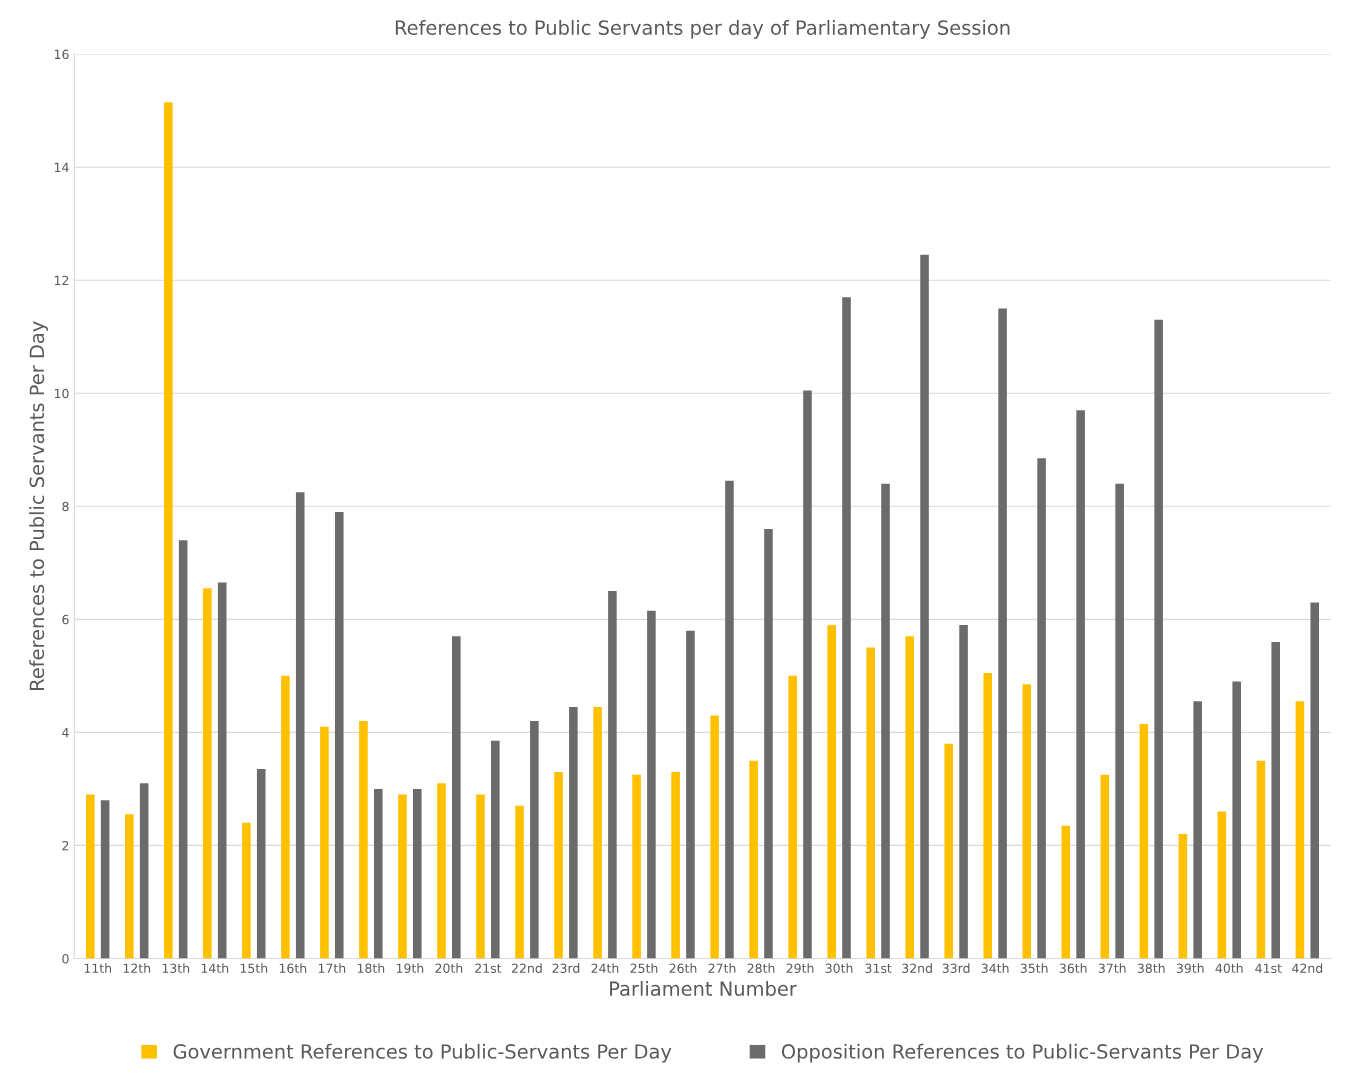 This screenshot has width=1351, height=1083. What do you see at coordinates (371, 968) in the screenshot?
I see `x-tick-label: 18th` at bounding box center [371, 968].